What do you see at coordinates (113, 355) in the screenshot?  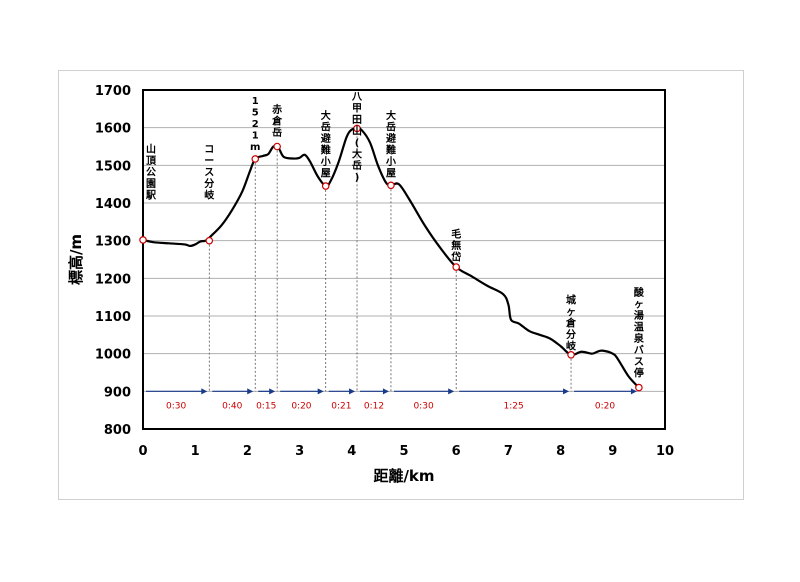 I see `y-tick-label: 1000` at bounding box center [113, 355].